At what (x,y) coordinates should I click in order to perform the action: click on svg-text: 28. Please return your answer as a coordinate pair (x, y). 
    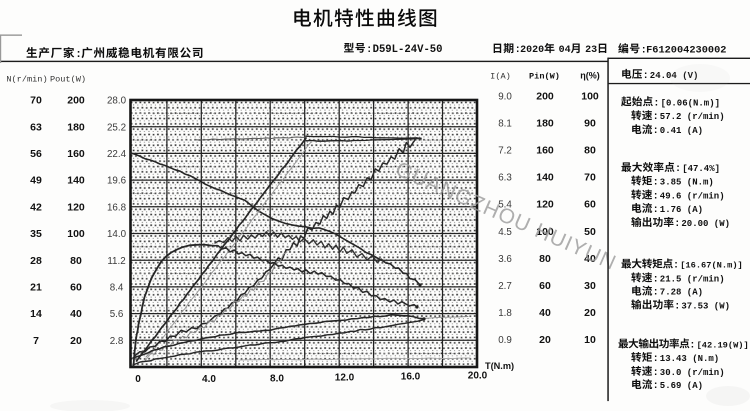
    Looking at the image, I should click on (36, 261).